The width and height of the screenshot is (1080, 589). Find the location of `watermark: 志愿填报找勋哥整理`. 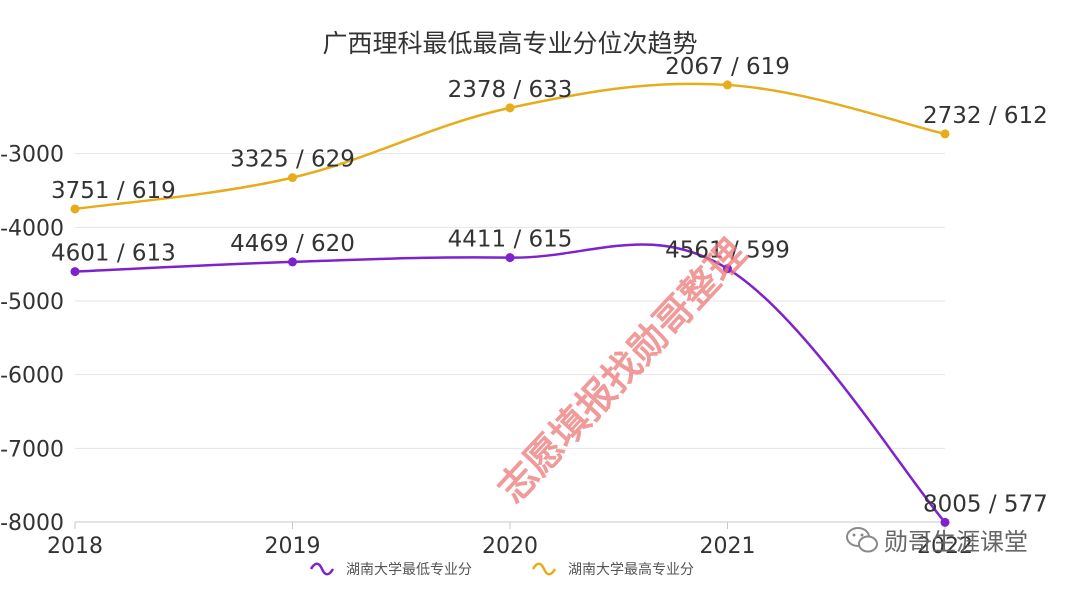

watermark: 志愿填报找勋哥整理 is located at coordinates (621, 371).